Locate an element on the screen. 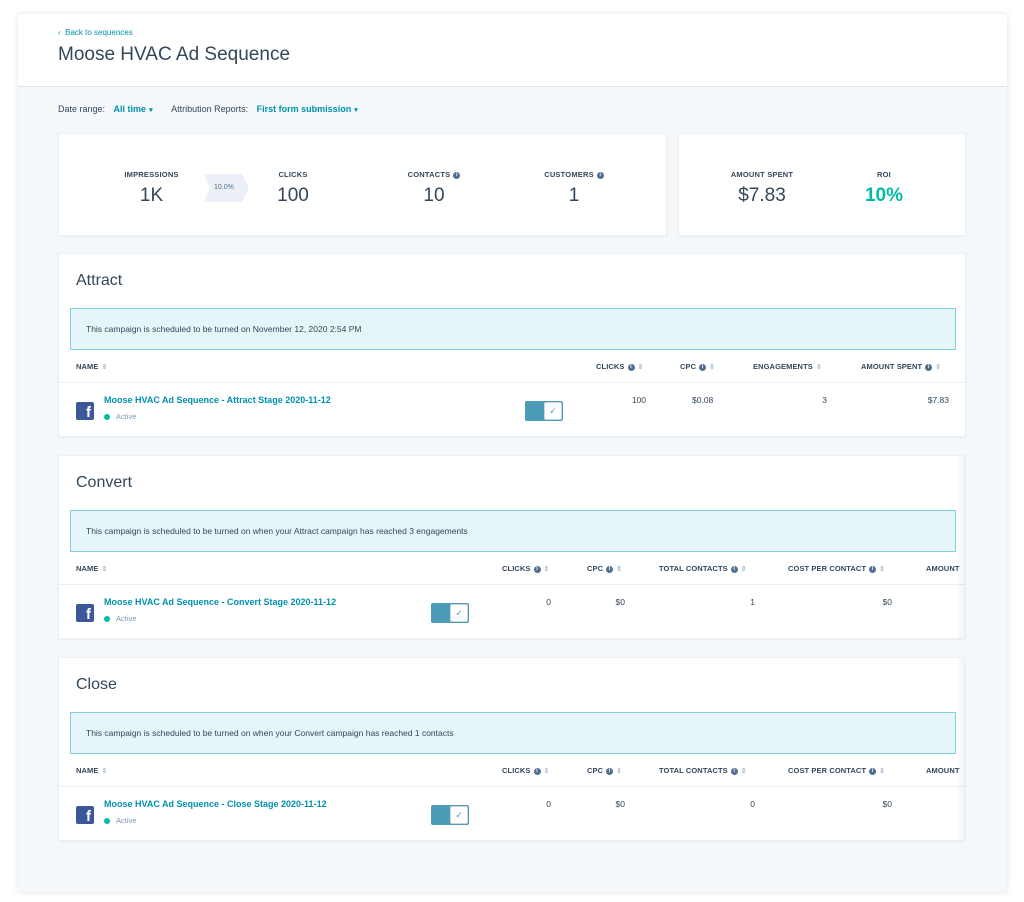 The image size is (1024, 902). attribution-dropdown: First form submission ▾ is located at coordinates (307, 109).